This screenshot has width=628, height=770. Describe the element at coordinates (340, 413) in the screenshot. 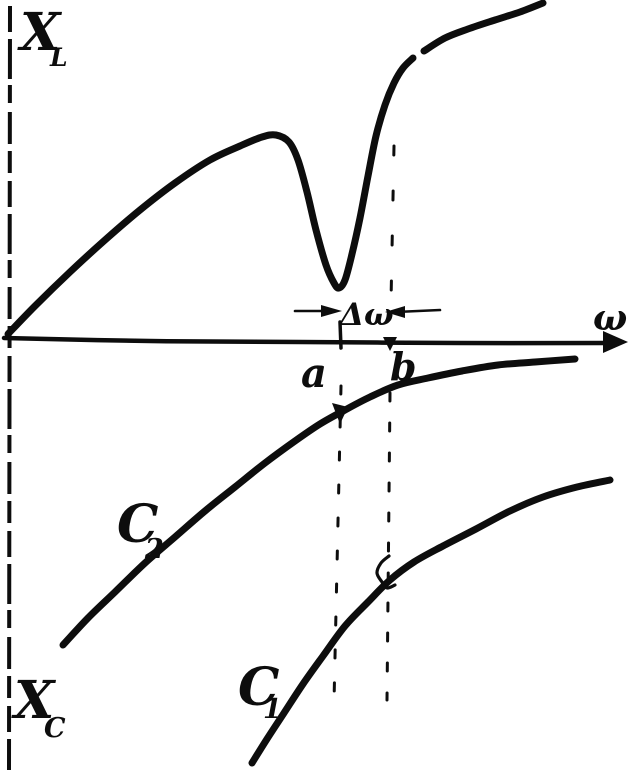

I see `c2-intersection-marker-icon` at that location.